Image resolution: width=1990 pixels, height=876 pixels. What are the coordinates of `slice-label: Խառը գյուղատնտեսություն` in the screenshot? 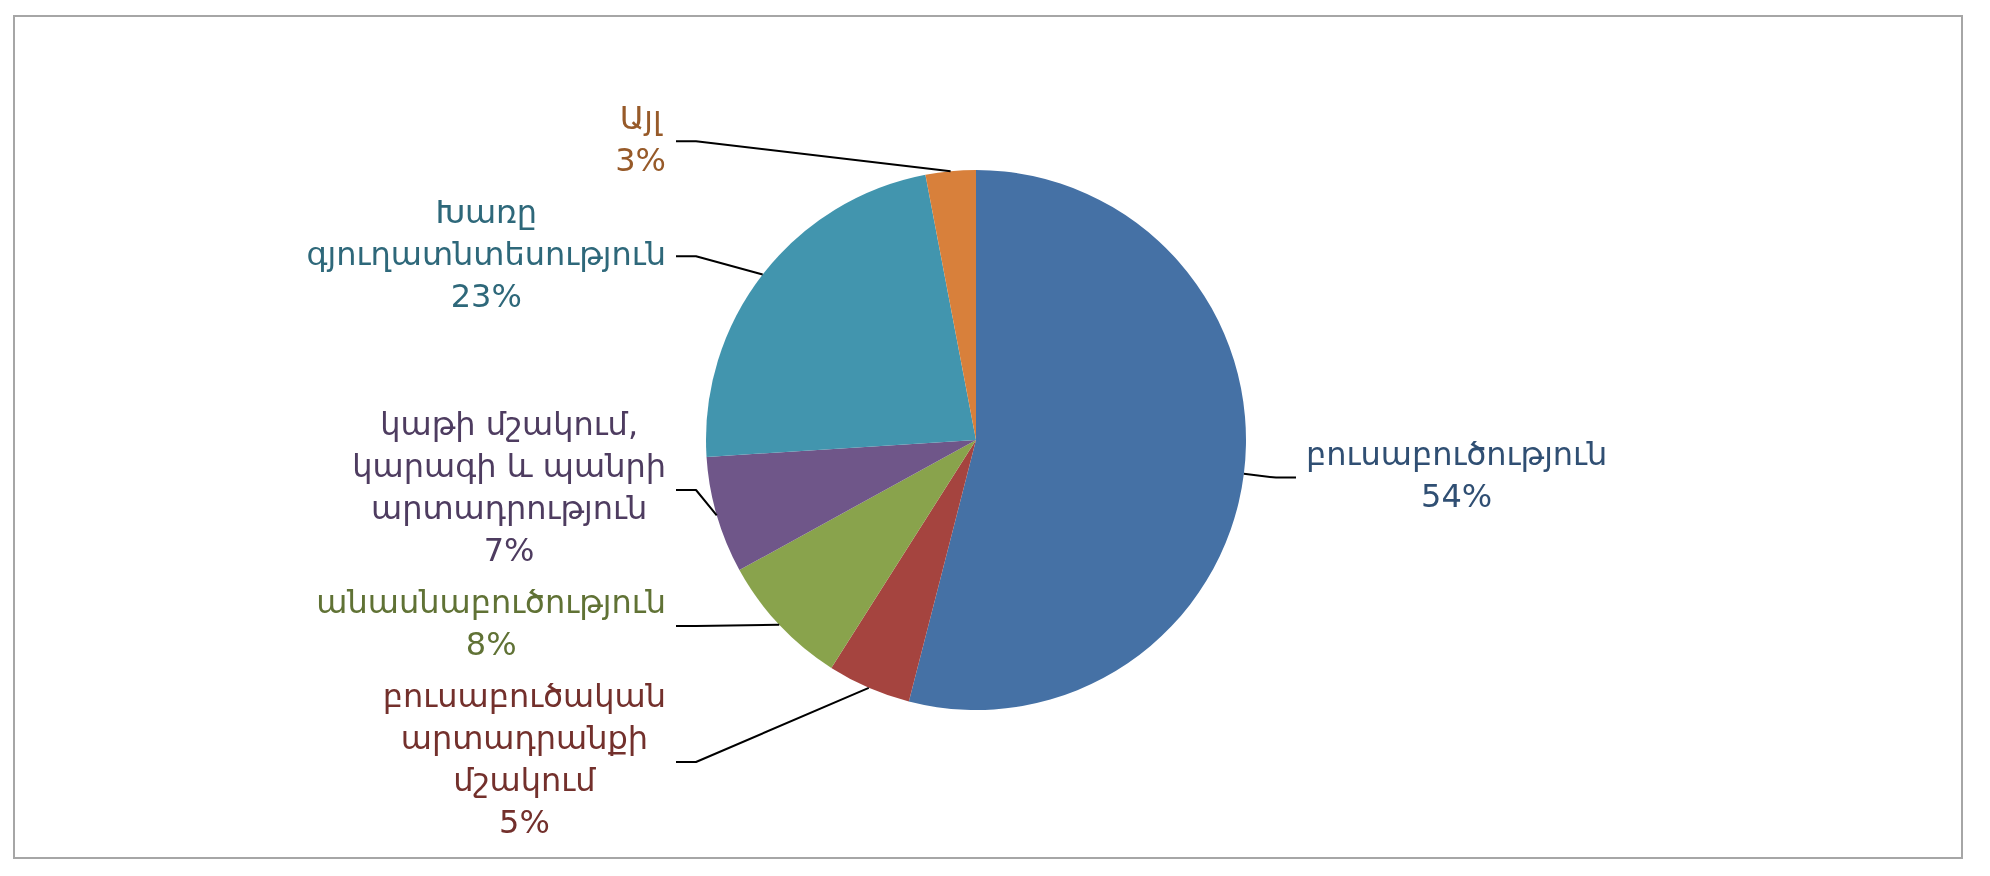 It's located at (486, 232).